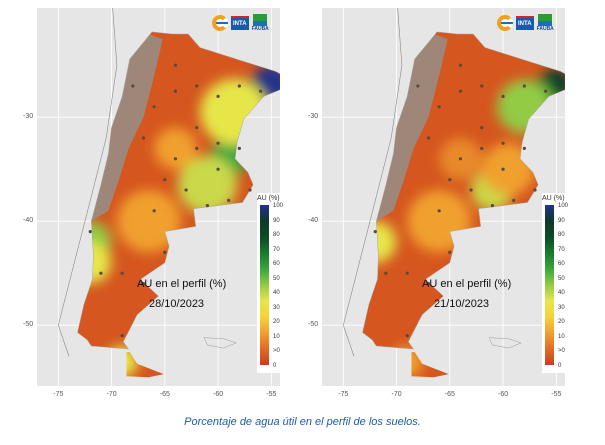 This screenshot has height=445, width=605. I want to click on legend-tick: 100, so click(563, 206).